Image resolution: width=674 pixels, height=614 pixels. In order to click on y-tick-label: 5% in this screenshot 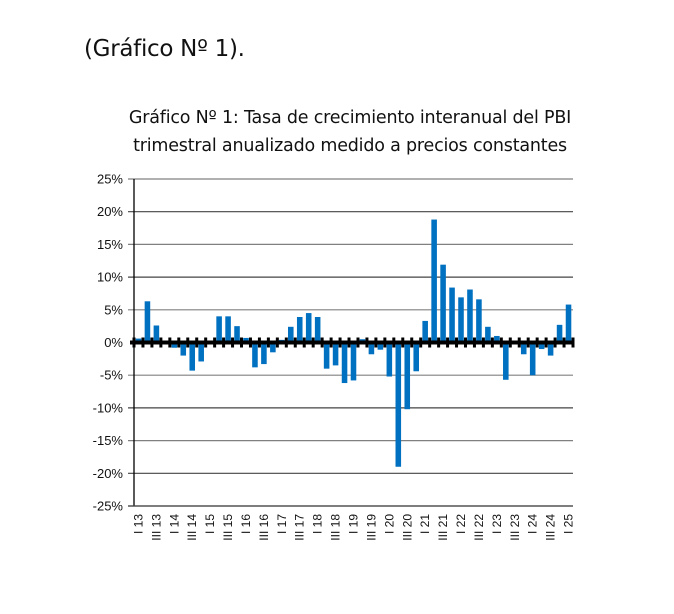, I will do `click(113, 309)`.